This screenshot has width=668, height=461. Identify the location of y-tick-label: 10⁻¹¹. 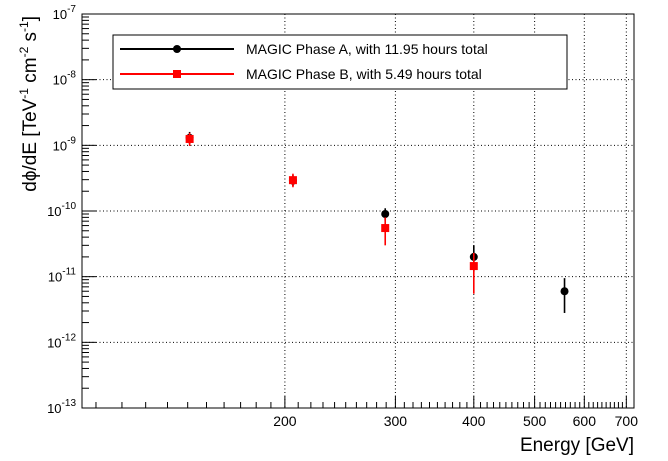
(62, 276).